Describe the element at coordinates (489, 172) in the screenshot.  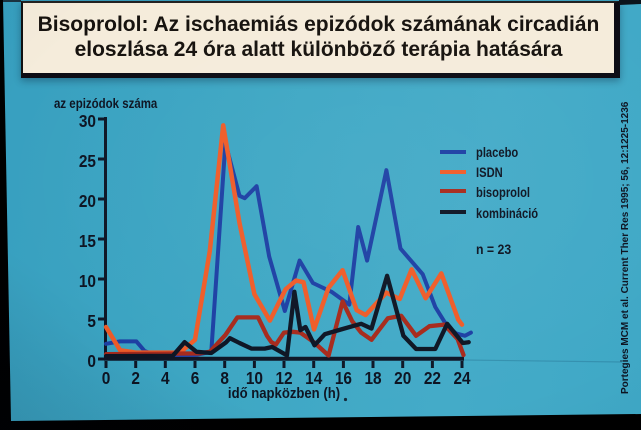
I see `svg-text: ISDN` at that location.